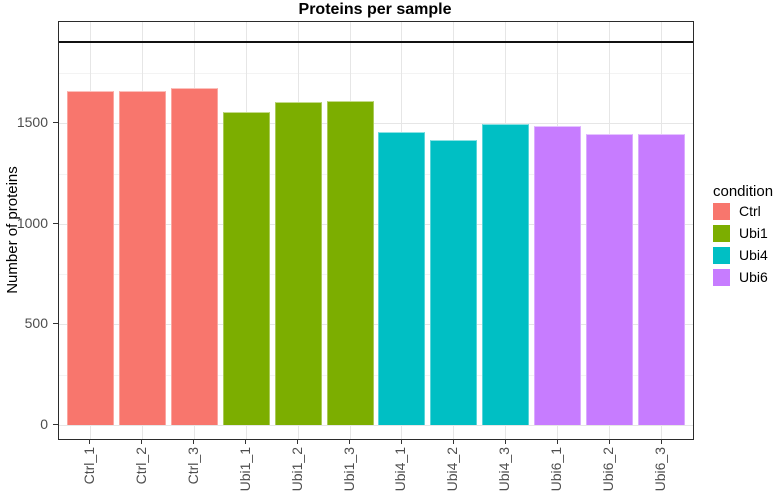  I want to click on x-tick-label-Ubi1_1: Ubi1_1, so click(244, 469).